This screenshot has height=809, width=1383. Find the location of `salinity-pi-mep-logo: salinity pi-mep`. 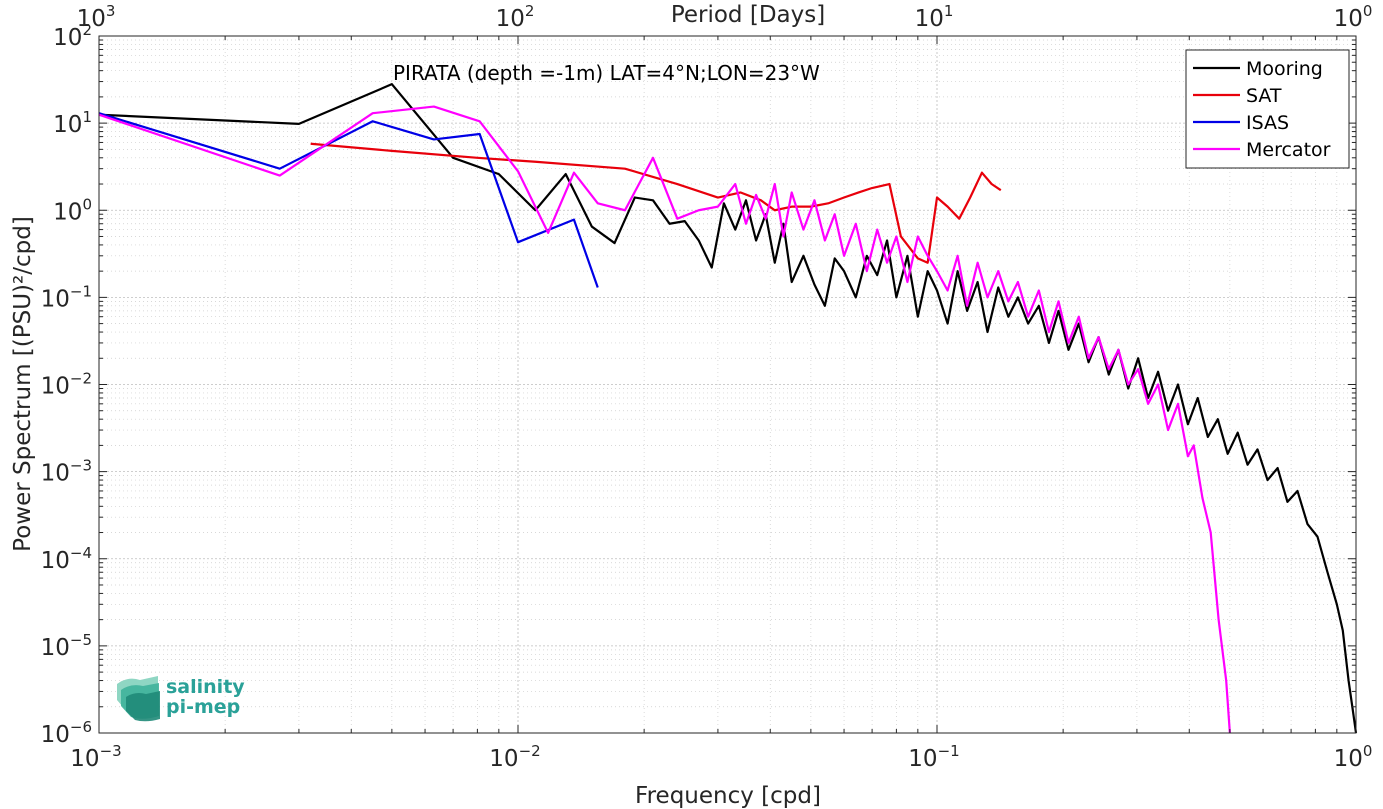

salinity-pi-mep-logo: salinity pi-mep is located at coordinates (181, 699).